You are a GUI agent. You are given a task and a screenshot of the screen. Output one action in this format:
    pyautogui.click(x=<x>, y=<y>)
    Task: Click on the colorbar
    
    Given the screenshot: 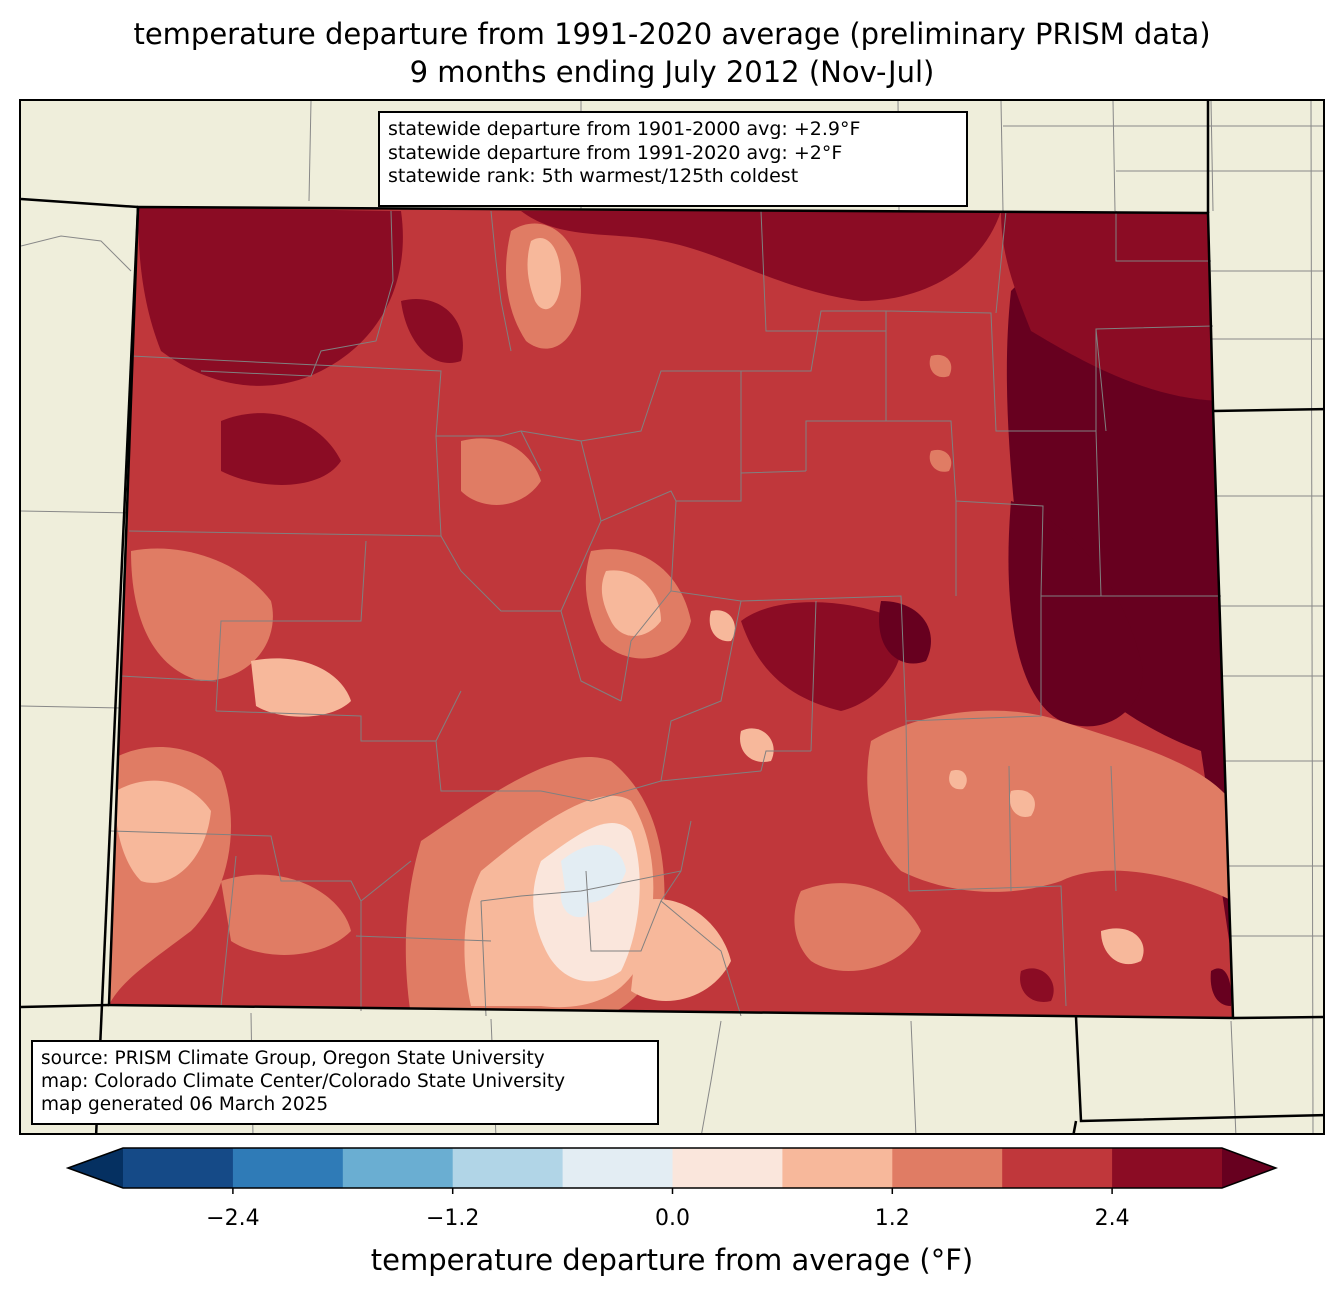 What is the action you would take?
    pyautogui.click(x=672, y=1170)
    